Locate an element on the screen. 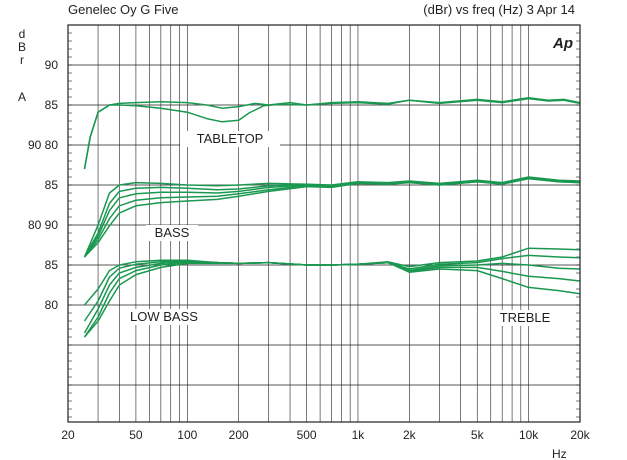 Image resolution: width=627 pixels, height=460 pixels. y-axis-label-letter: B is located at coordinates (22, 47).